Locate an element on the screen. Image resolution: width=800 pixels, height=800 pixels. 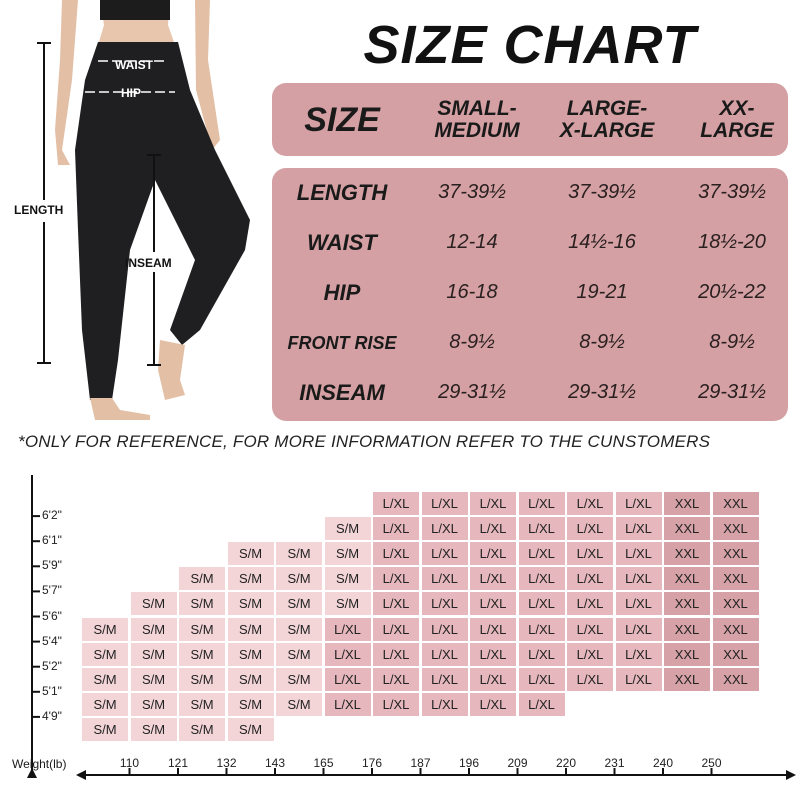
measurement-value: 18½-20 is located at coordinates (732, 242).